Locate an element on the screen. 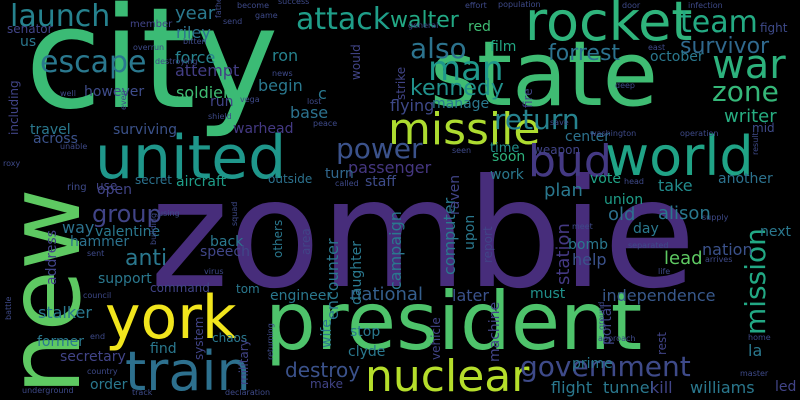  word-shield: shield is located at coordinates (220, 116).